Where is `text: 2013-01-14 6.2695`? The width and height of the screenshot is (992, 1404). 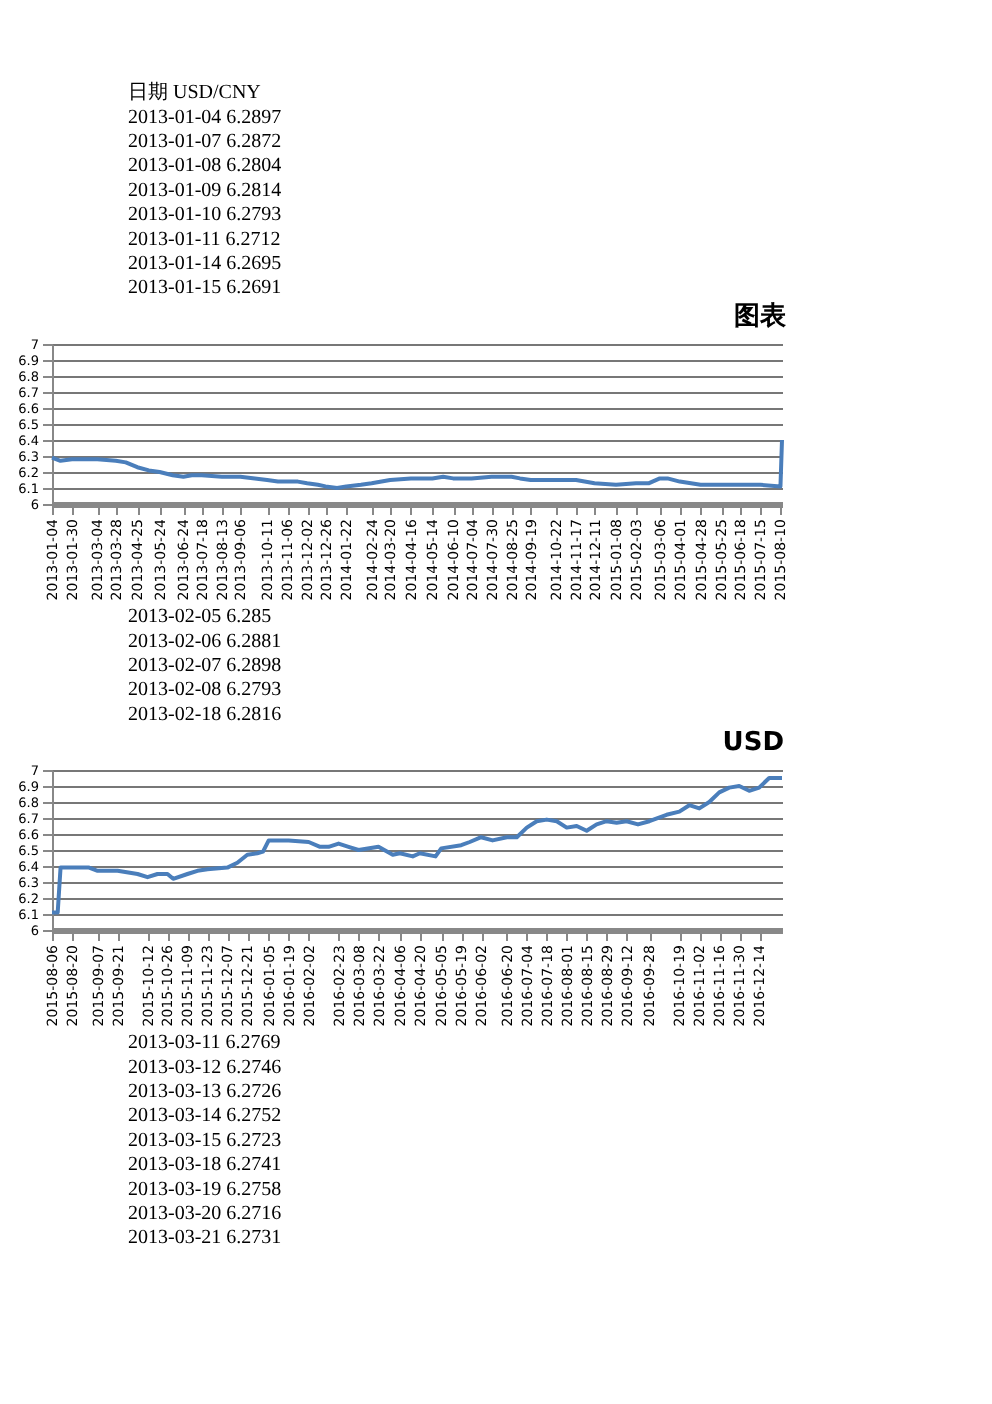 text: 2013-01-14 6.2695 is located at coordinates (205, 264).